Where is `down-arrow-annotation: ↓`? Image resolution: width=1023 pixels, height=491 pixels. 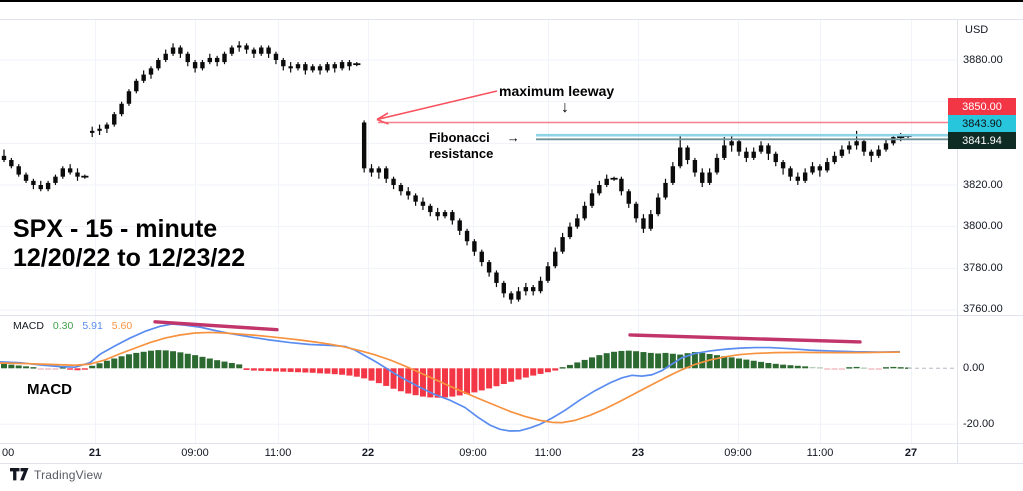
down-arrow-annotation: ↓ is located at coordinates (565, 107).